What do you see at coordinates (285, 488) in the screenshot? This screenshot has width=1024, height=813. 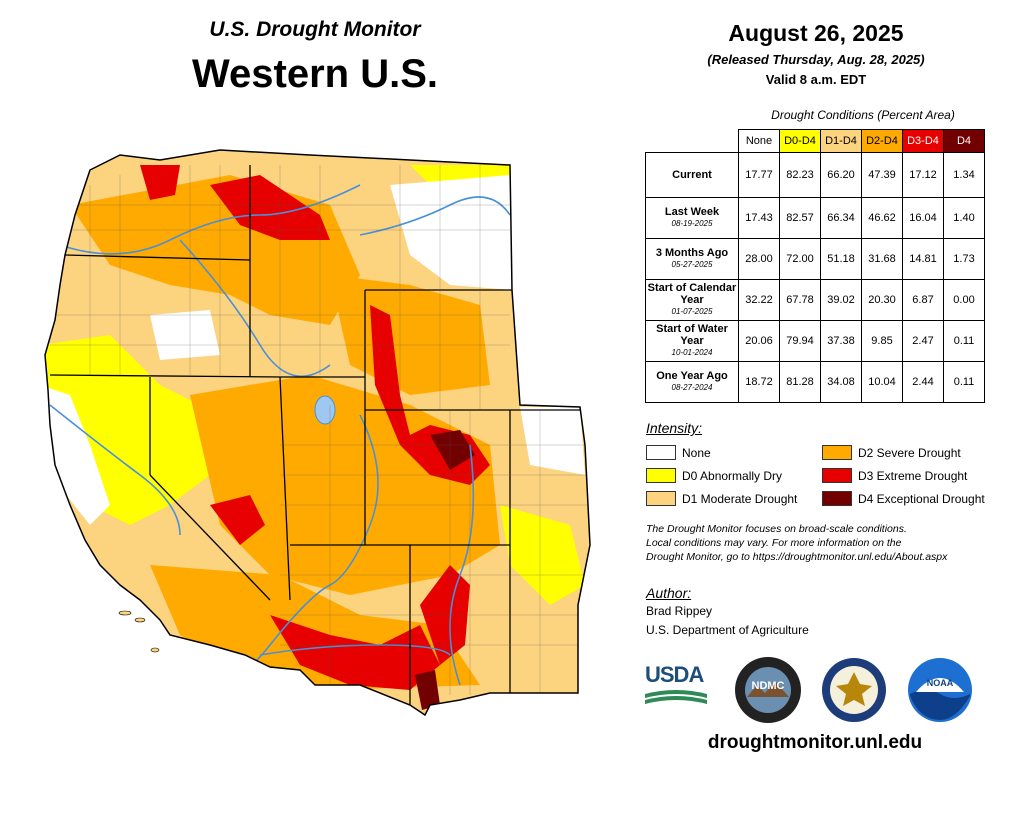 I see `border-nv-ut` at bounding box center [285, 488].